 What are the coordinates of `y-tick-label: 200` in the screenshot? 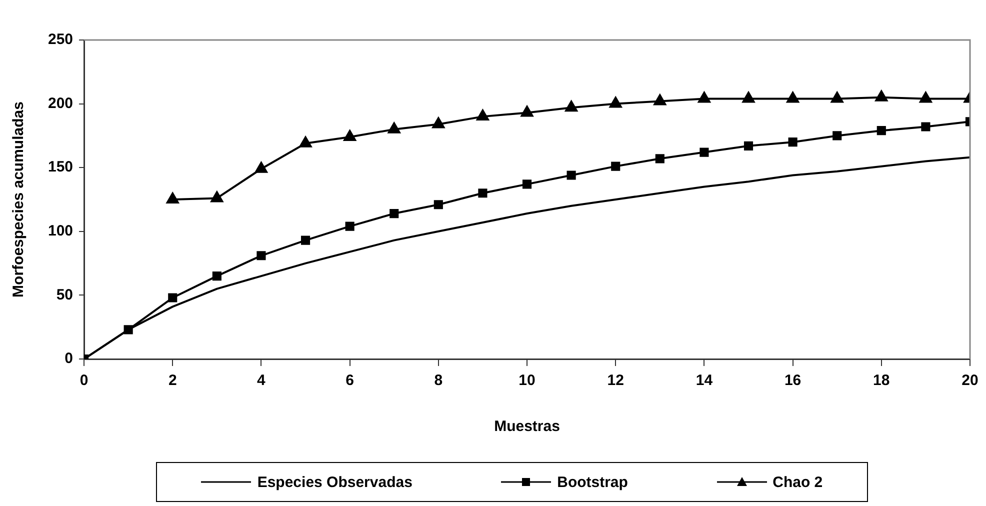 It's located at (61, 103).